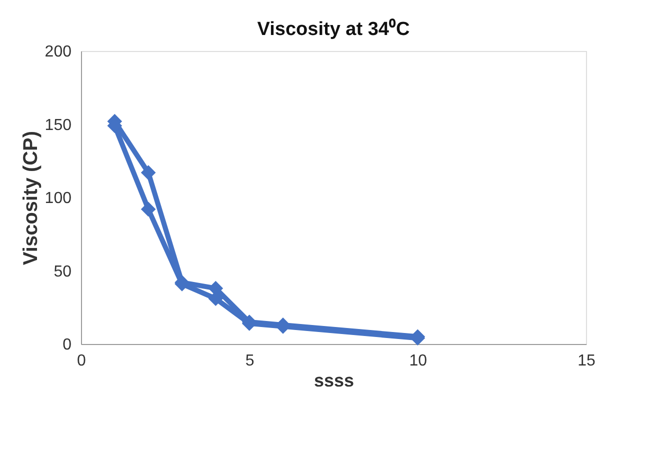 This screenshot has height=451, width=657. I want to click on y-axis-title: Viscosity (CP), so click(31, 198).